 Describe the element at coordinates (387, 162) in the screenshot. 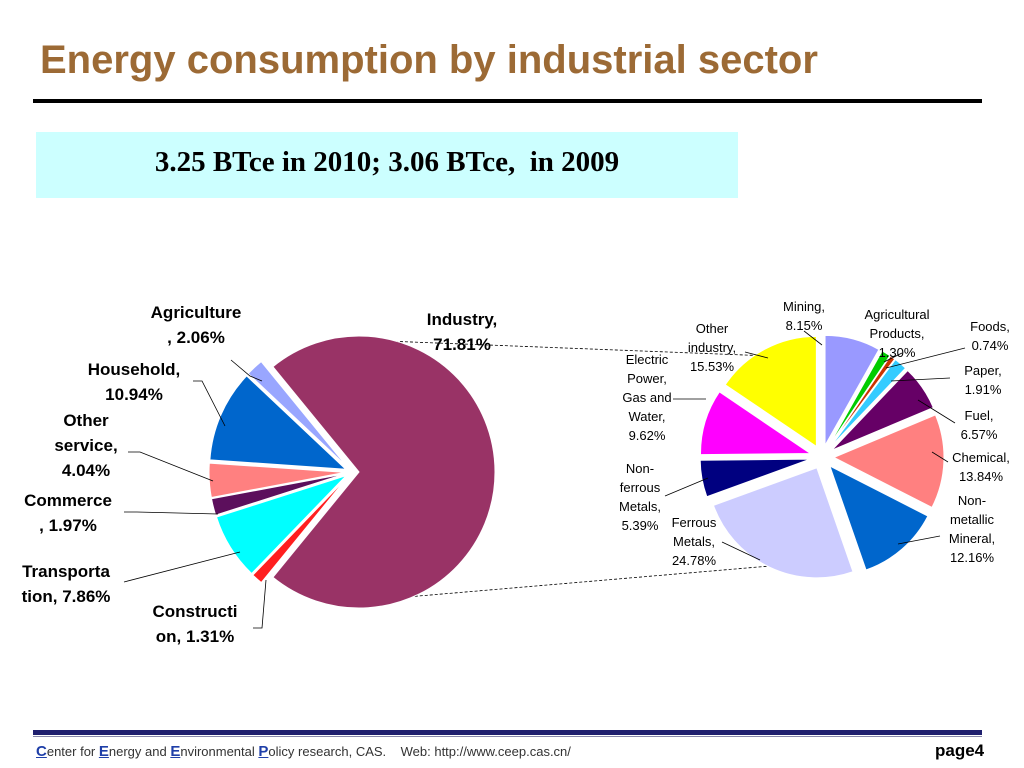

I see `summary-banner-text: 3.25 BTce in 2010; 3.06 BTce, in 2009` at that location.